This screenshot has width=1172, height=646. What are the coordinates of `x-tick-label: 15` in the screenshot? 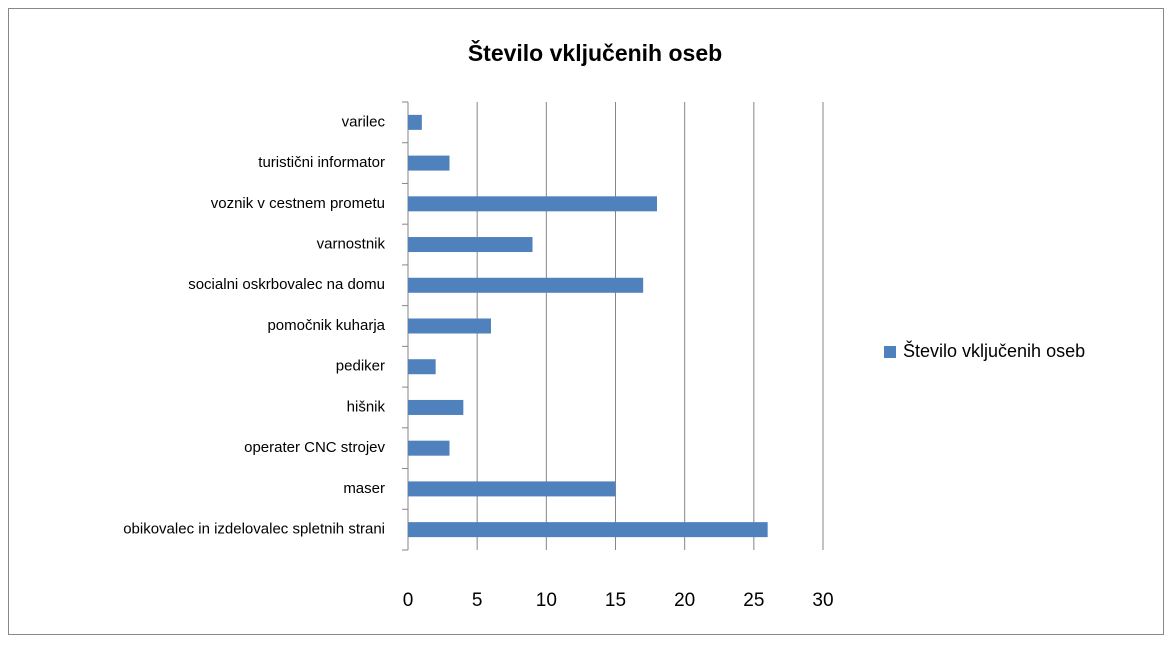 It's located at (615, 600).